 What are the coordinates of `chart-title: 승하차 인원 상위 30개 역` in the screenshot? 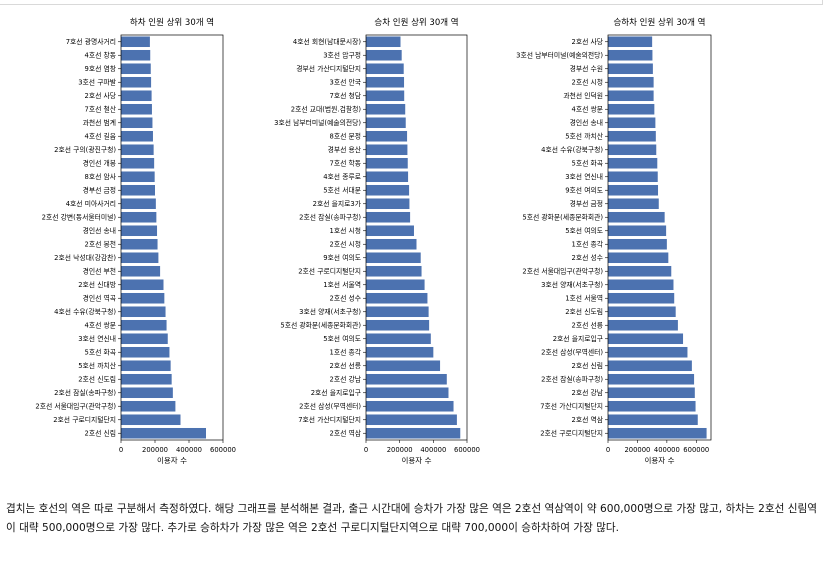 It's located at (659, 22).